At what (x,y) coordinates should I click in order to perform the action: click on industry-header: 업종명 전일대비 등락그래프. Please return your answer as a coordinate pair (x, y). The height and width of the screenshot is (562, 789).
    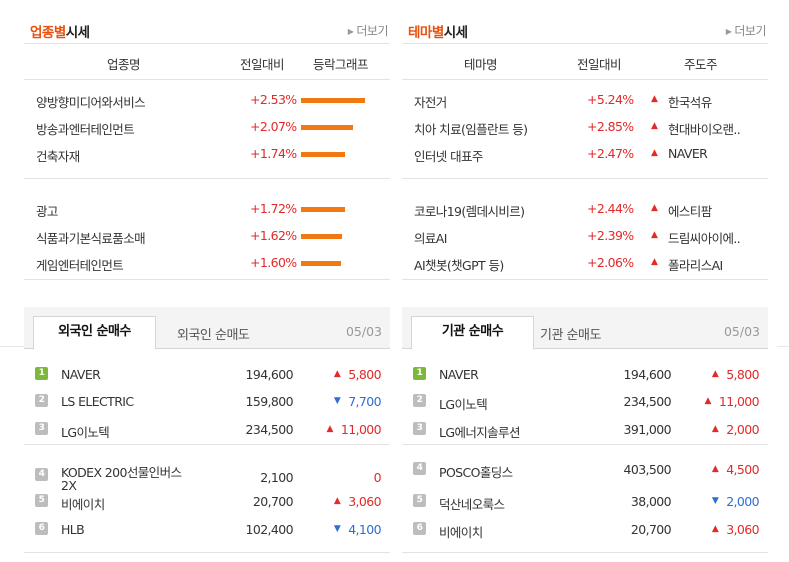
    Looking at the image, I should click on (207, 62).